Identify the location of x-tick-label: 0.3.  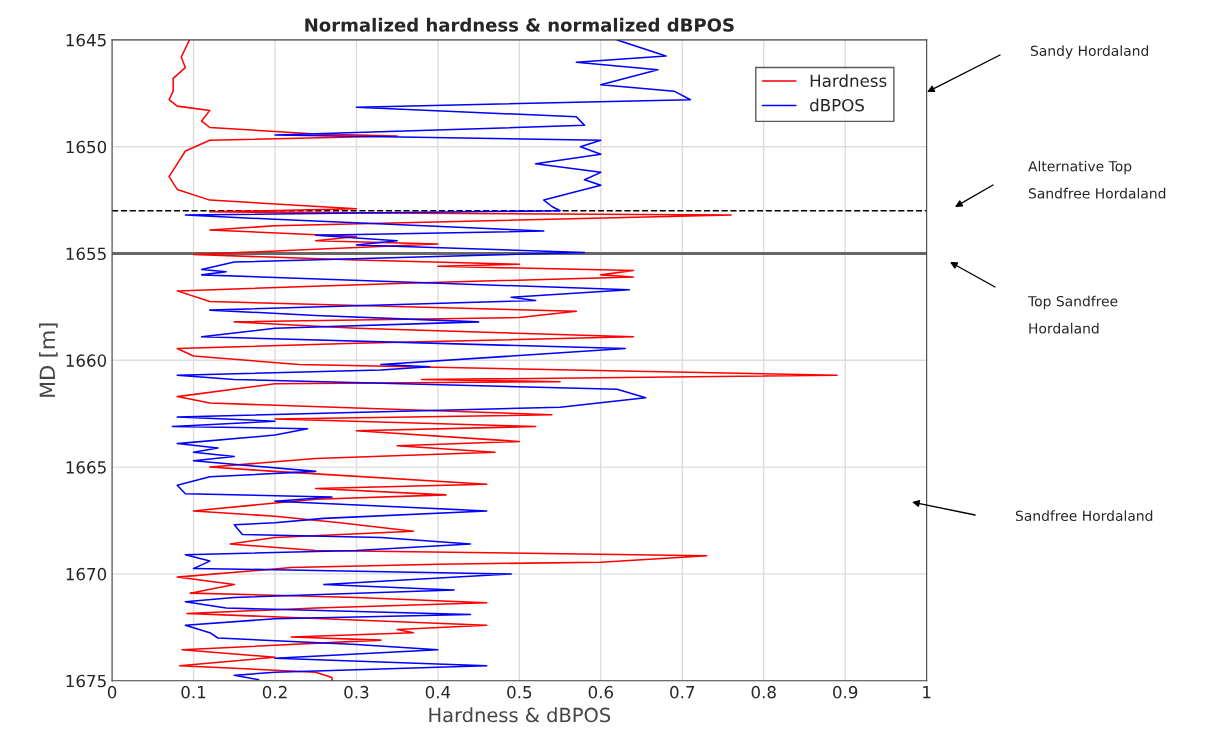
(356, 692).